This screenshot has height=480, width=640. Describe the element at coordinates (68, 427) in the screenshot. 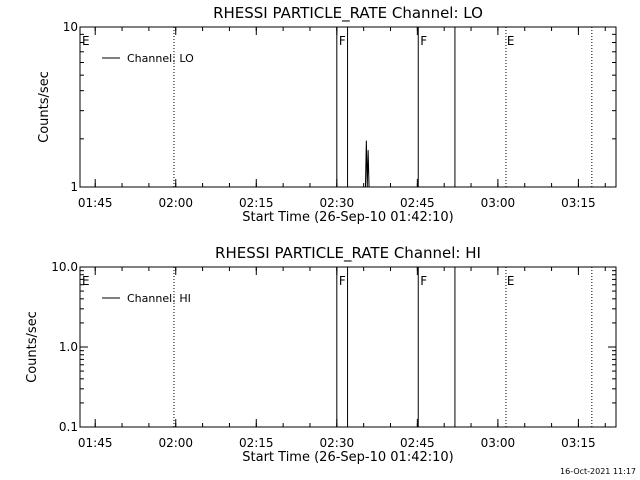

I see `y-tick-label: 0.1` at that location.